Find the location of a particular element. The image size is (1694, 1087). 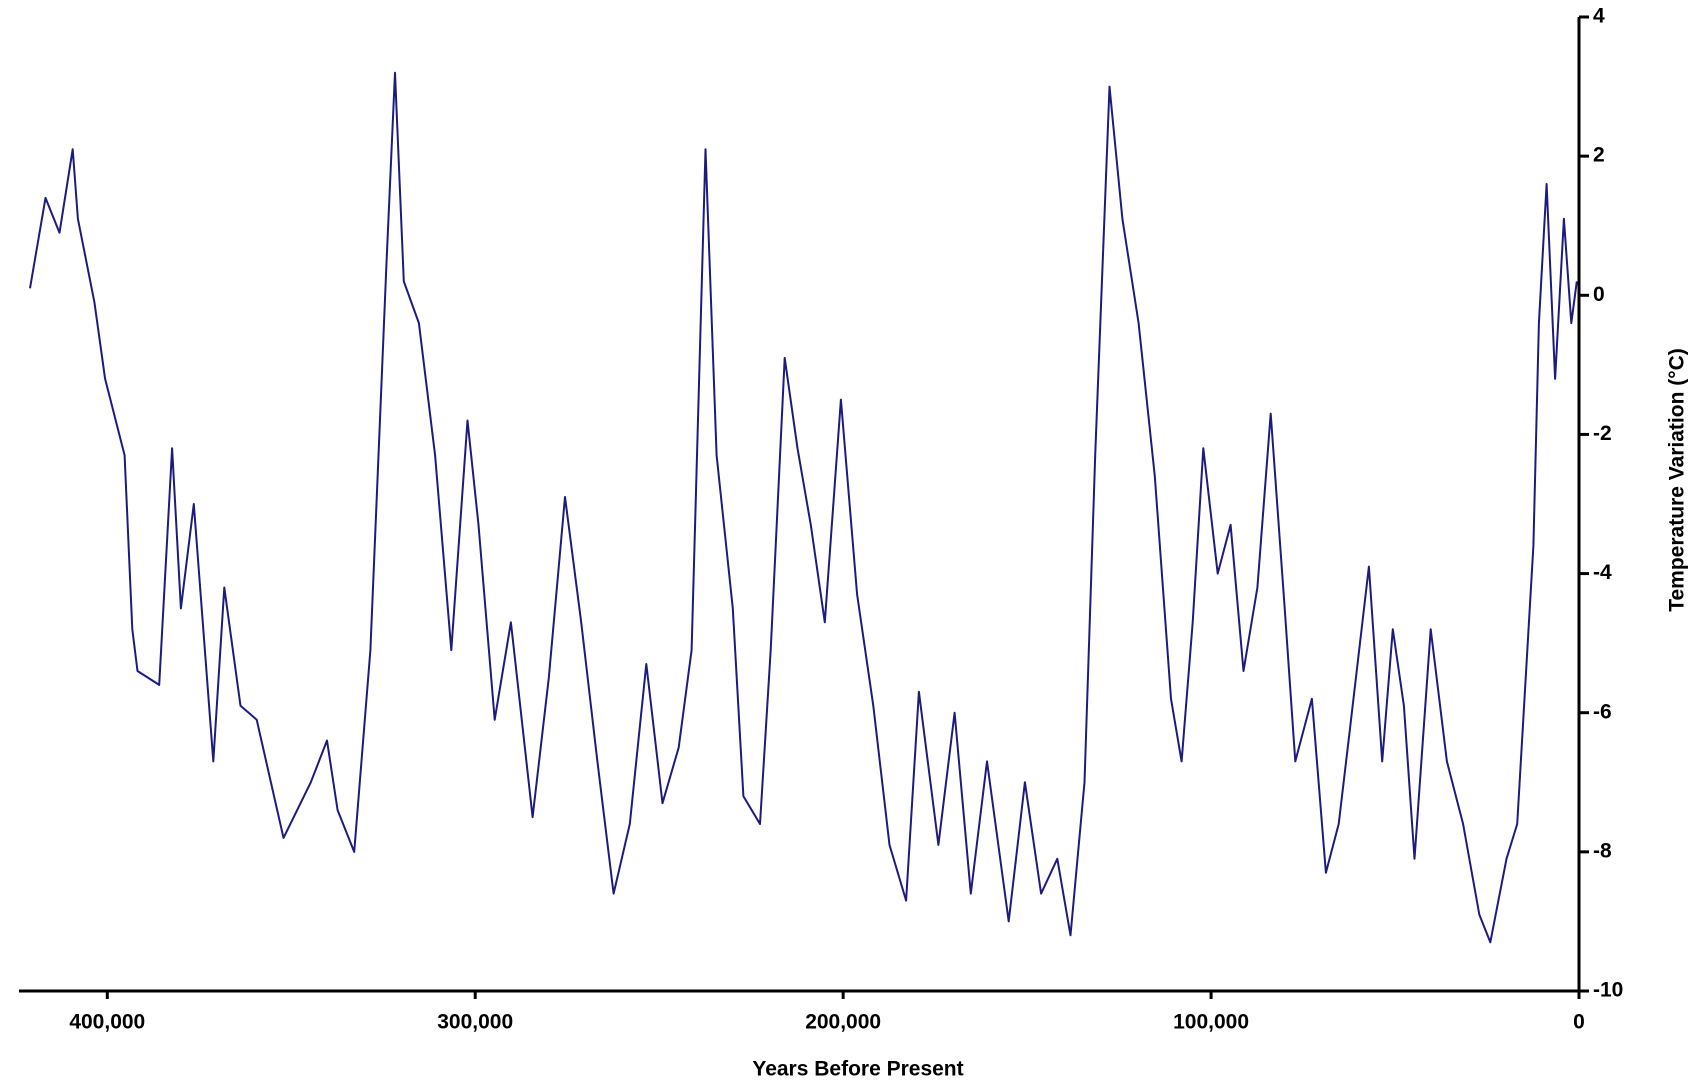

x-tick-label: 400,000 is located at coordinates (107, 1022).